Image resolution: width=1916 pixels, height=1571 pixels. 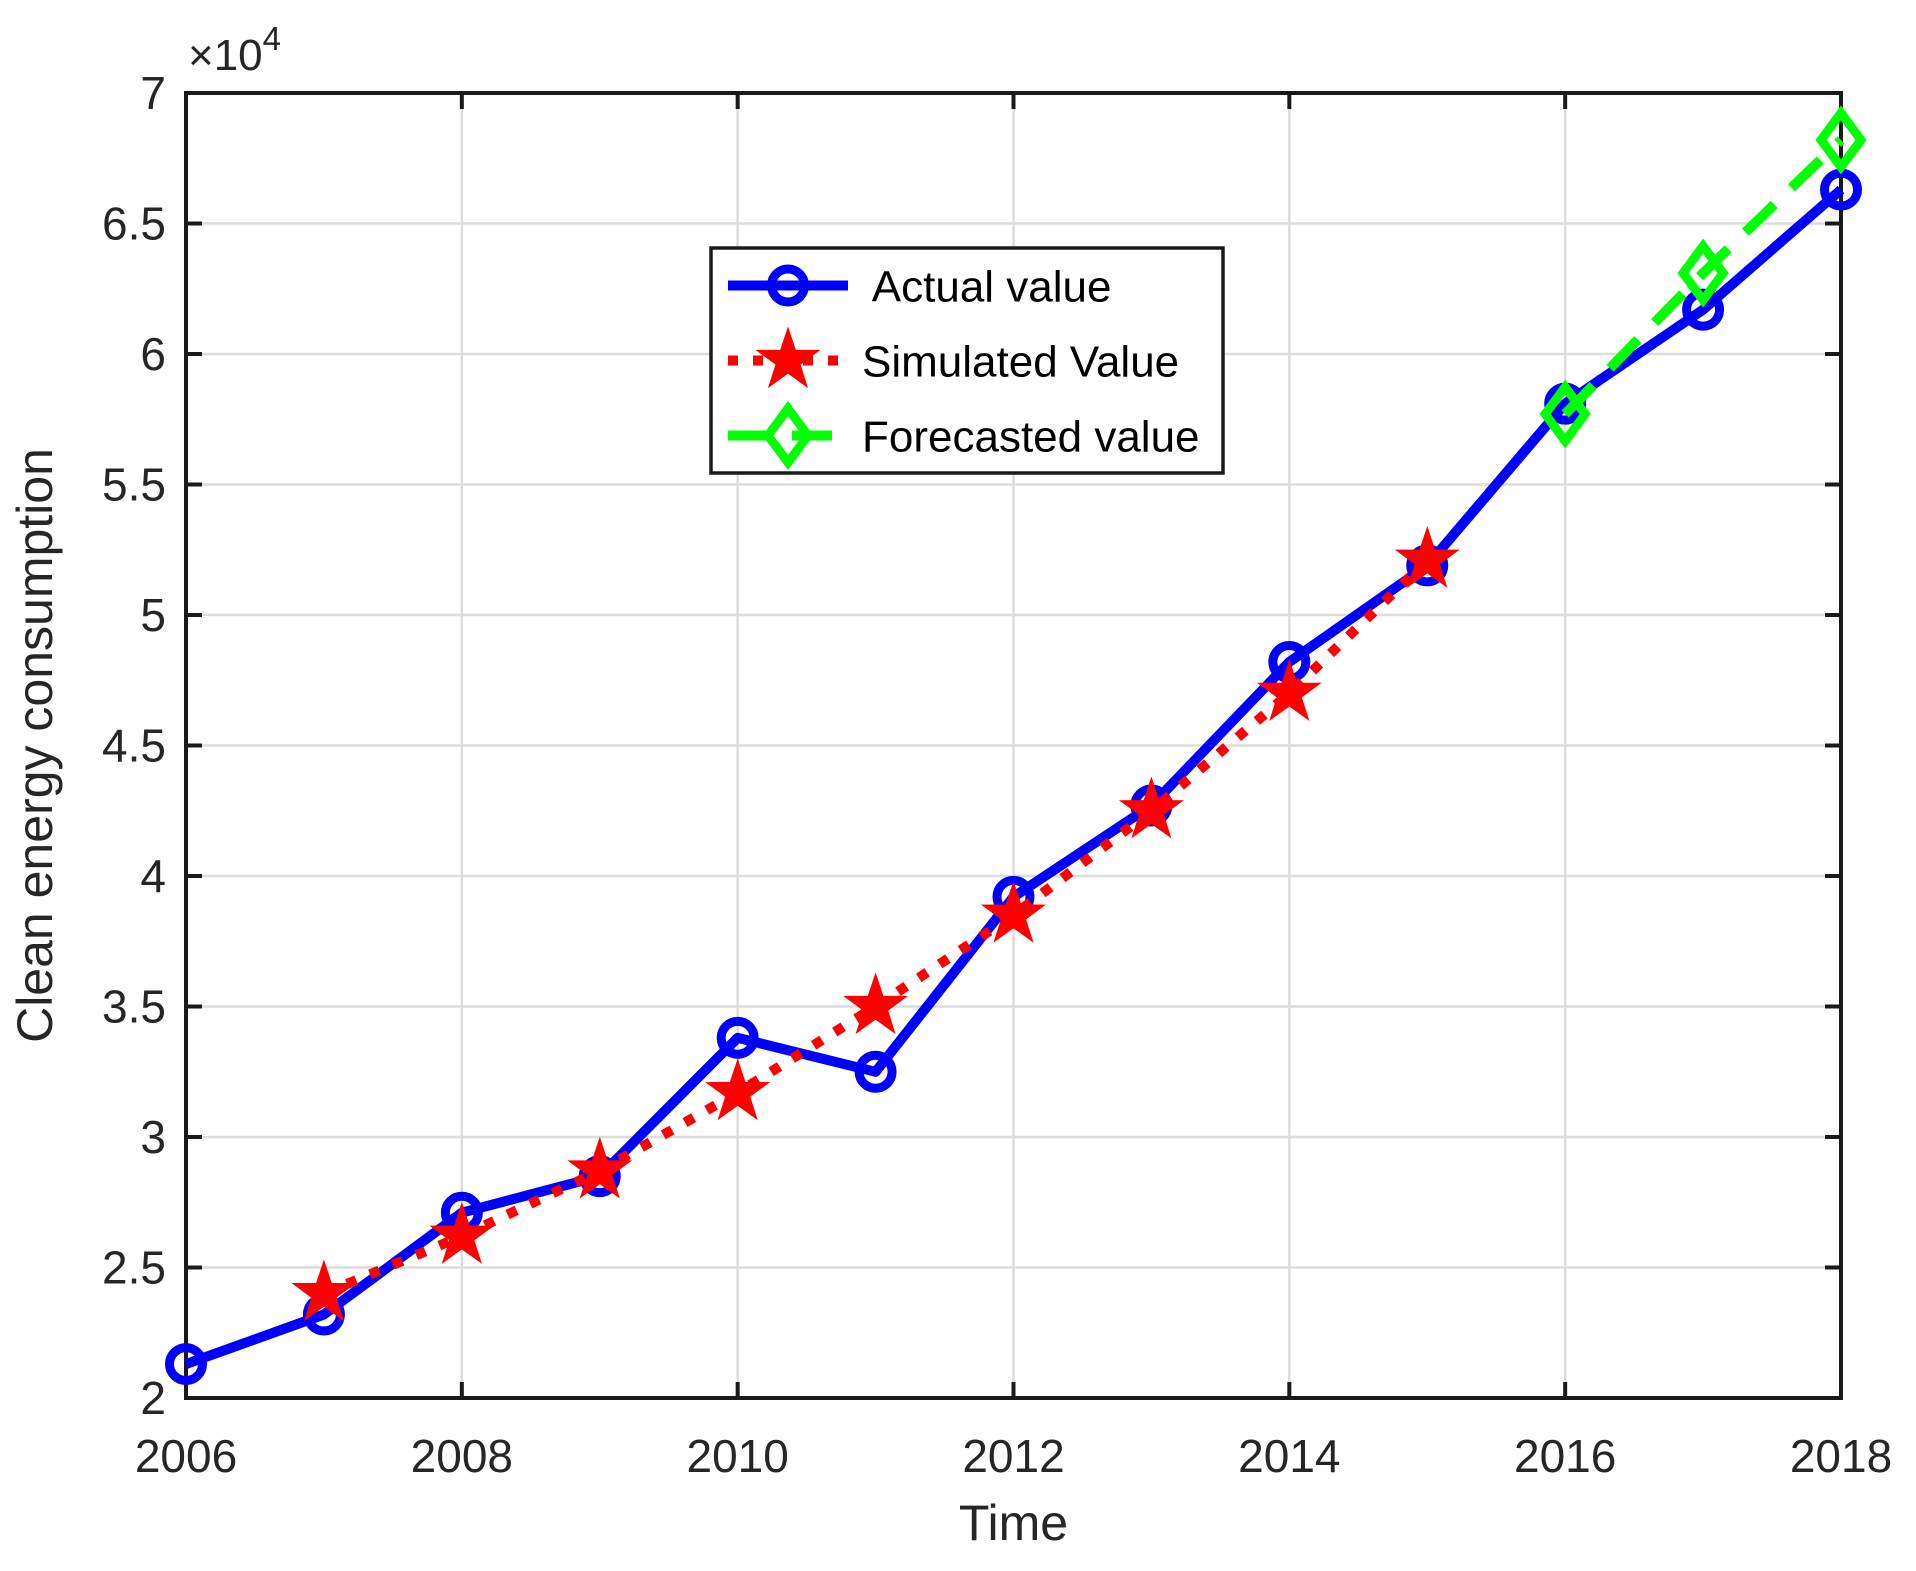 What do you see at coordinates (272, 38) in the screenshot?
I see `y-axis-multiplier-exponent: 4` at bounding box center [272, 38].